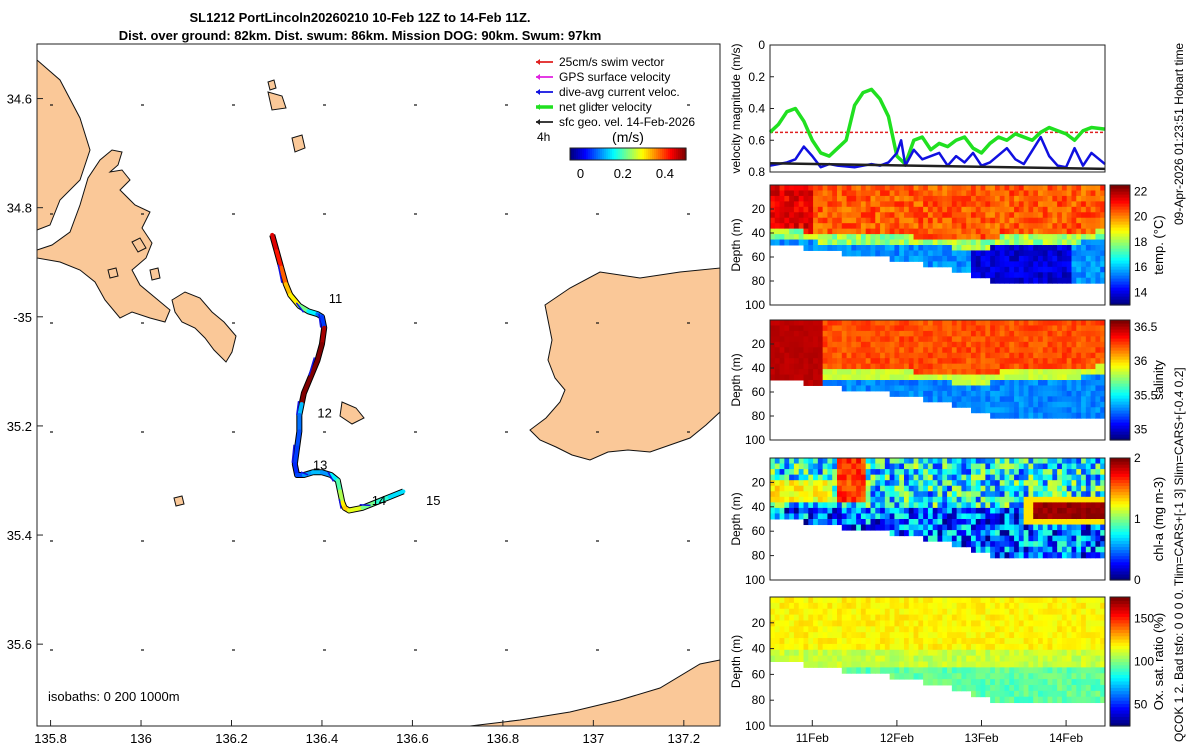 The image size is (1200, 750). What do you see at coordinates (336, 298) in the screenshot?
I see `day-label: 11` at bounding box center [336, 298].